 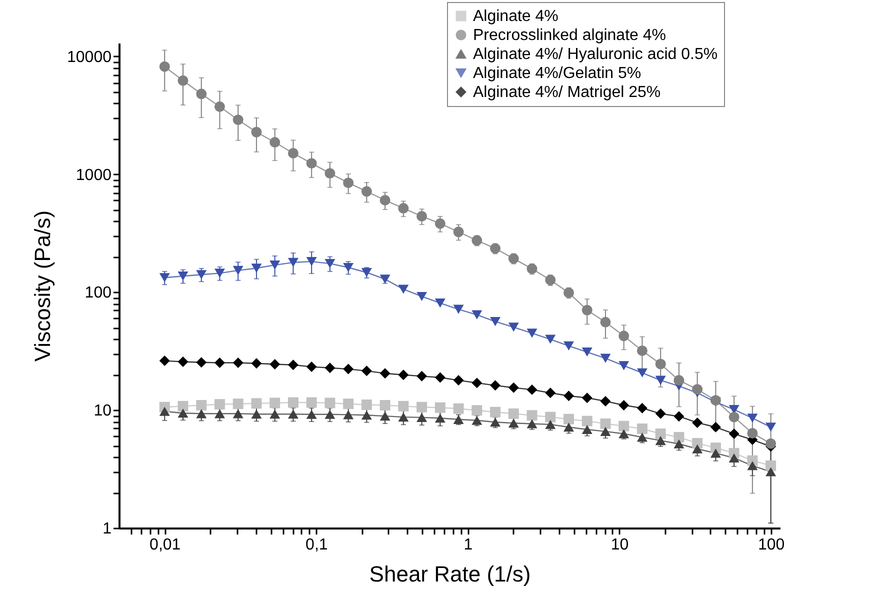 What do you see at coordinates (468, 545) in the screenshot?
I see `x-tick-label: 1` at bounding box center [468, 545].